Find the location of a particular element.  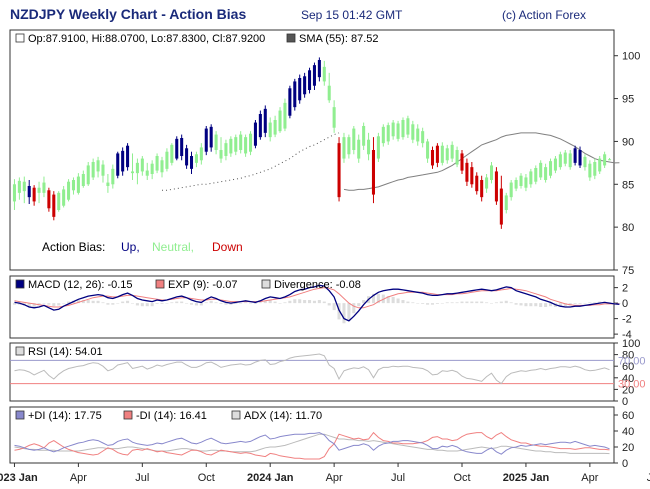

macd-panel is located at coordinates (312, 307).